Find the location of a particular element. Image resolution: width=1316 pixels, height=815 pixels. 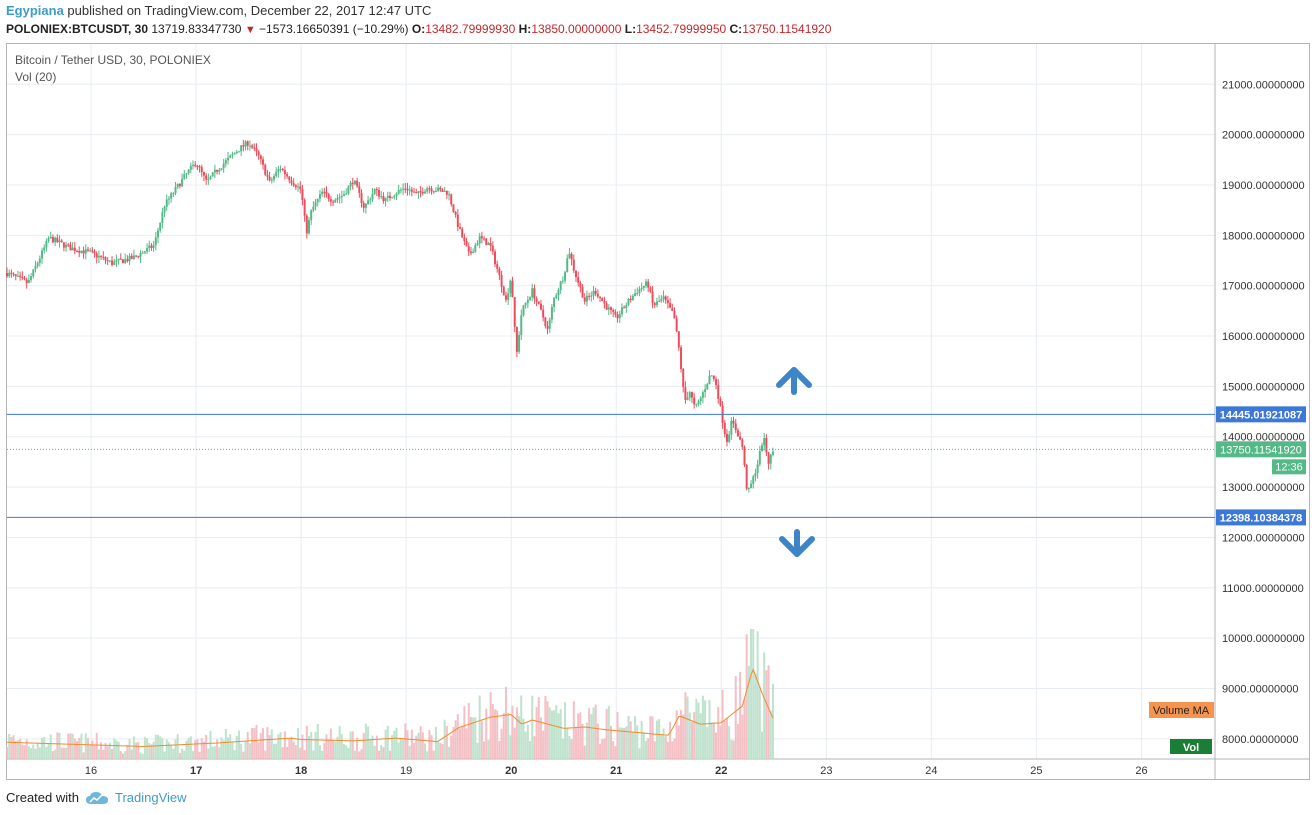

y-tick-label: 14000.00000000 is located at coordinates (1263, 438).